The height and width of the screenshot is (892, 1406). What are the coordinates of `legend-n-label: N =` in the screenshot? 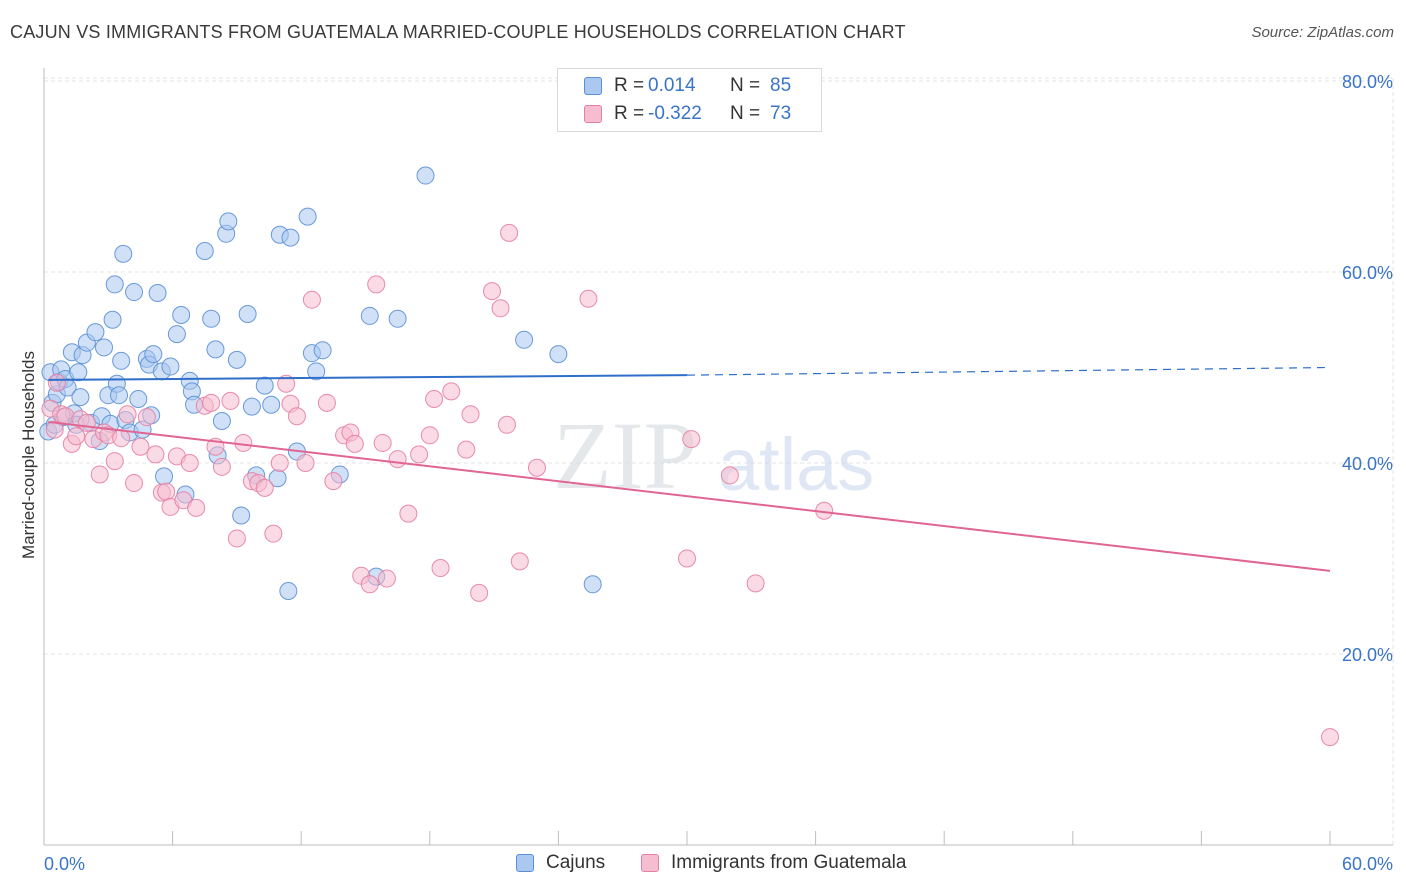 It's located at (745, 85).